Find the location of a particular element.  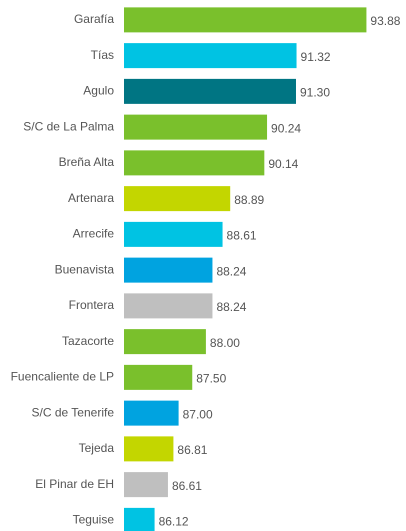

value-label: 87.50 is located at coordinates (211, 379).